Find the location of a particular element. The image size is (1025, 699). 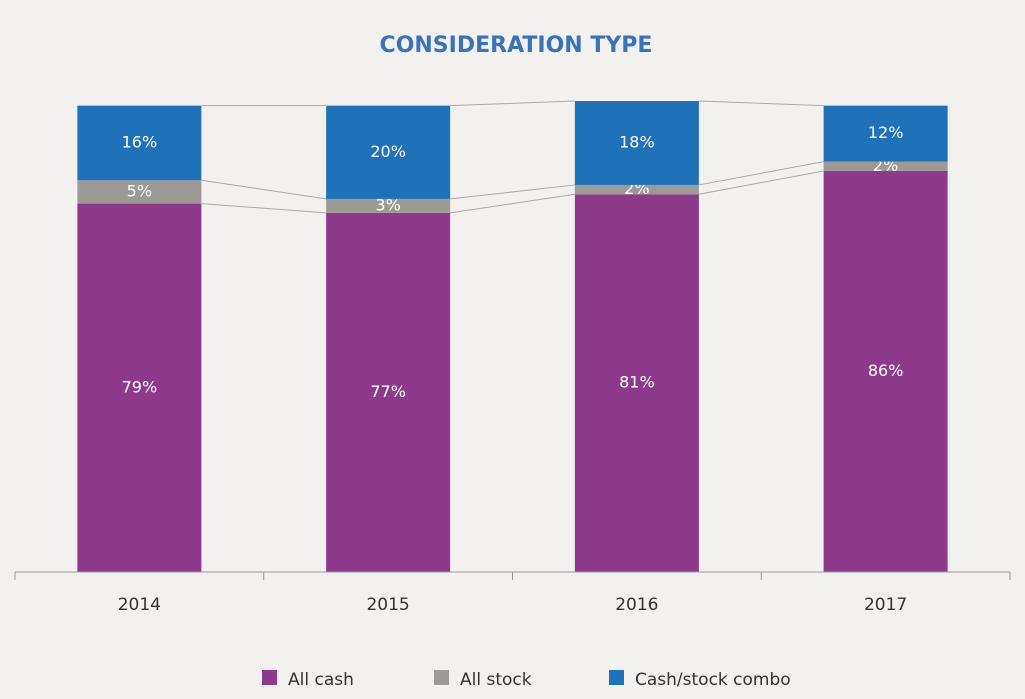

chart-title: CONSIDERATION TYPE is located at coordinates (516, 45).